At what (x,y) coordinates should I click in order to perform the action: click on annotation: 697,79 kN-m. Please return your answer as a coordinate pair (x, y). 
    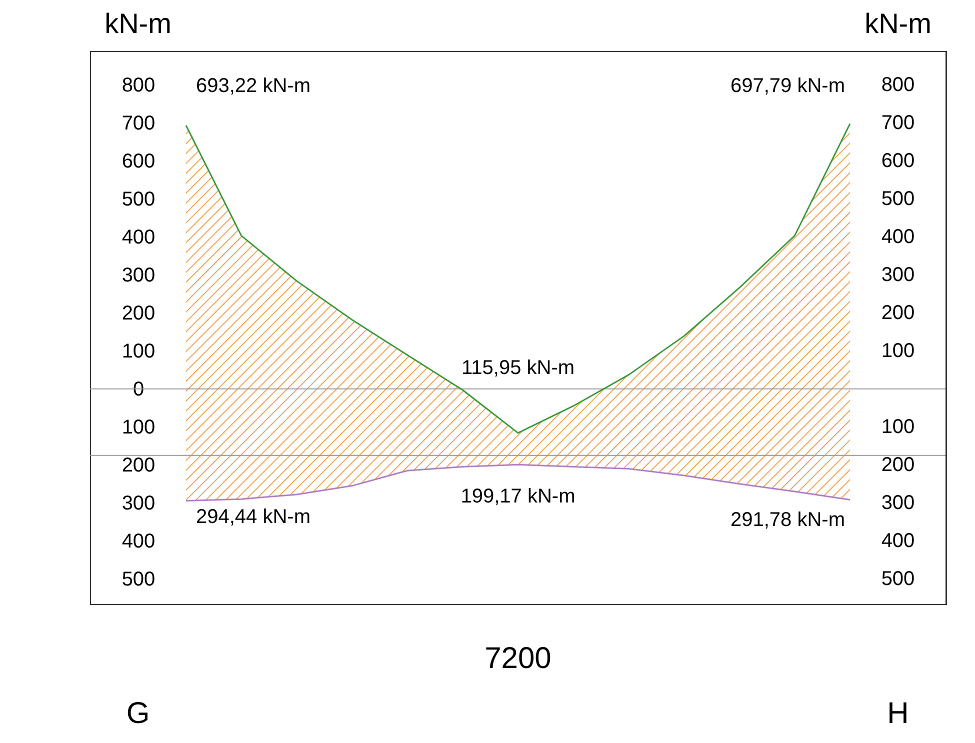
    Looking at the image, I should click on (787, 86).